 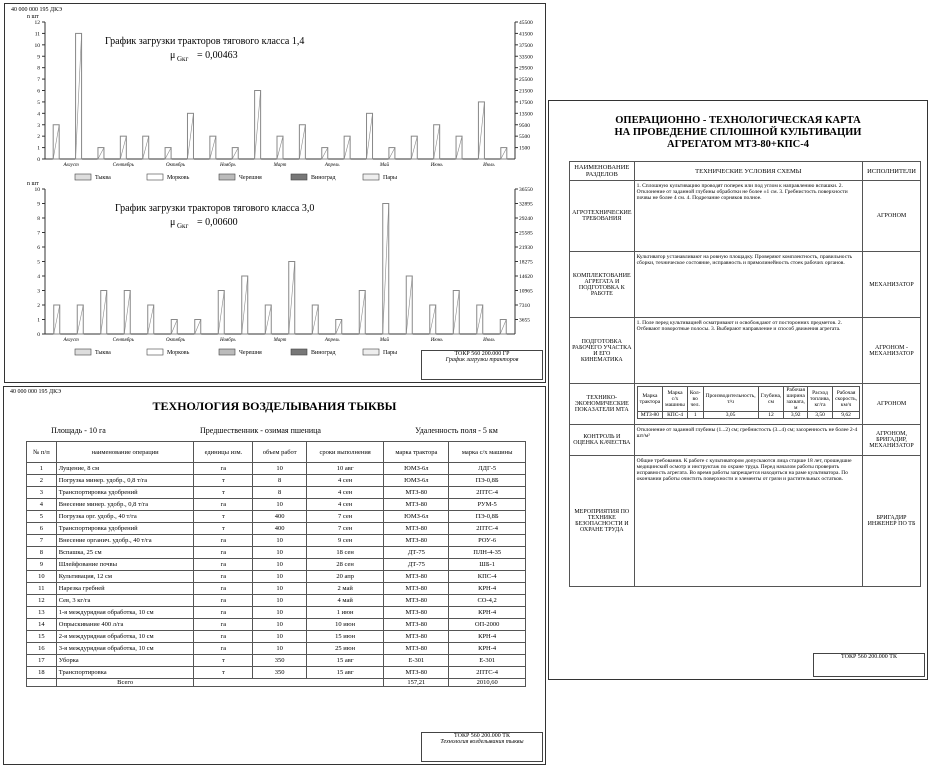 I want to click on cell: Внесение органич. удобр., 40 т/га, so click(x=125, y=540).